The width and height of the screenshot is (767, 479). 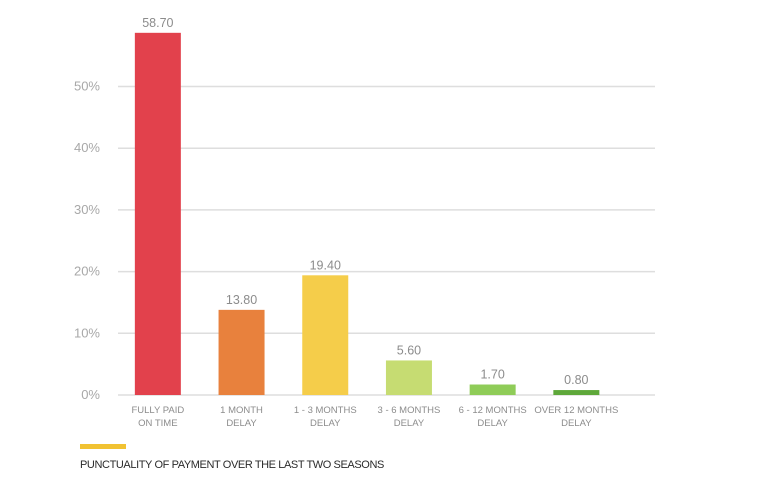 I want to click on y-tick-label: 50%, so click(x=87, y=86).